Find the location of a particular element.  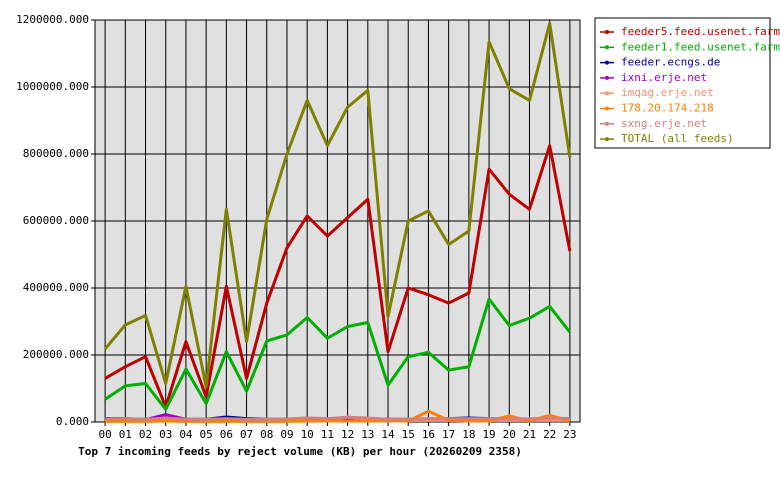

y-tick-label: 600000.000 is located at coordinates (56, 220).